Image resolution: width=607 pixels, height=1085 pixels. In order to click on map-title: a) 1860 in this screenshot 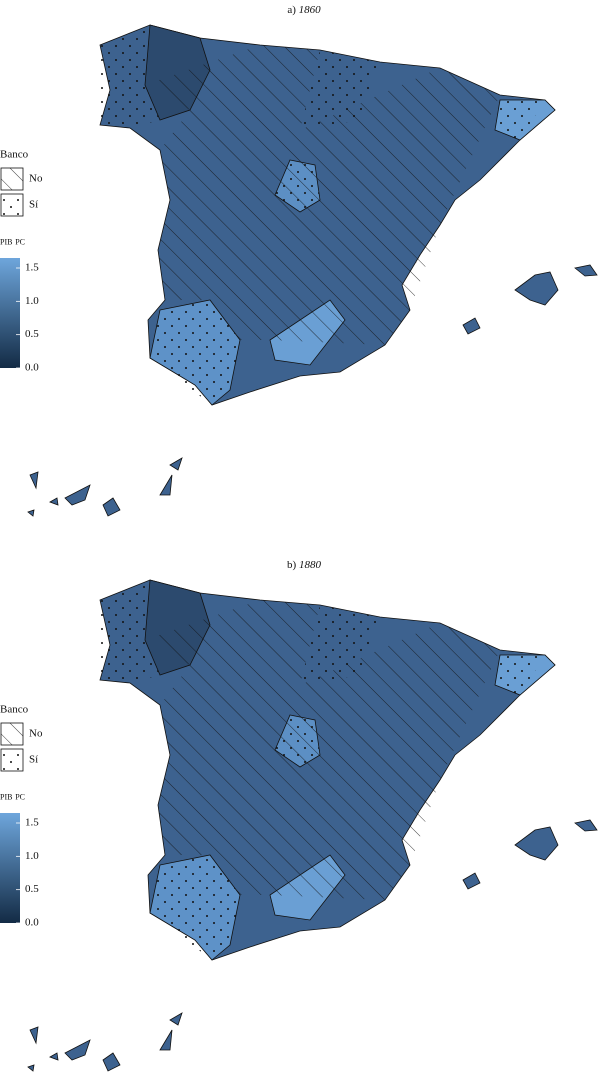, I will do `click(304, 10)`.